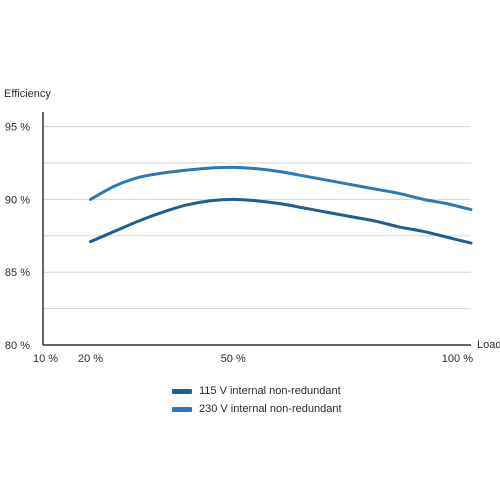 This screenshot has height=500, width=500. I want to click on legend-swatch-115v, so click(182, 391).